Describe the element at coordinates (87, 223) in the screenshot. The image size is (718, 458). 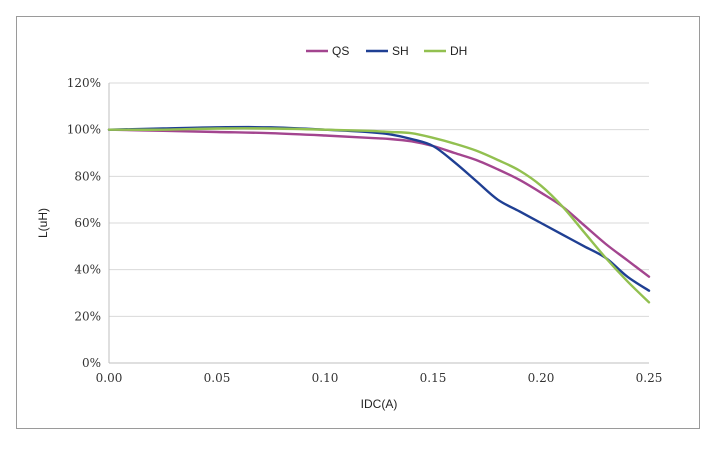
I see `y-tick-label: 60%` at that location.